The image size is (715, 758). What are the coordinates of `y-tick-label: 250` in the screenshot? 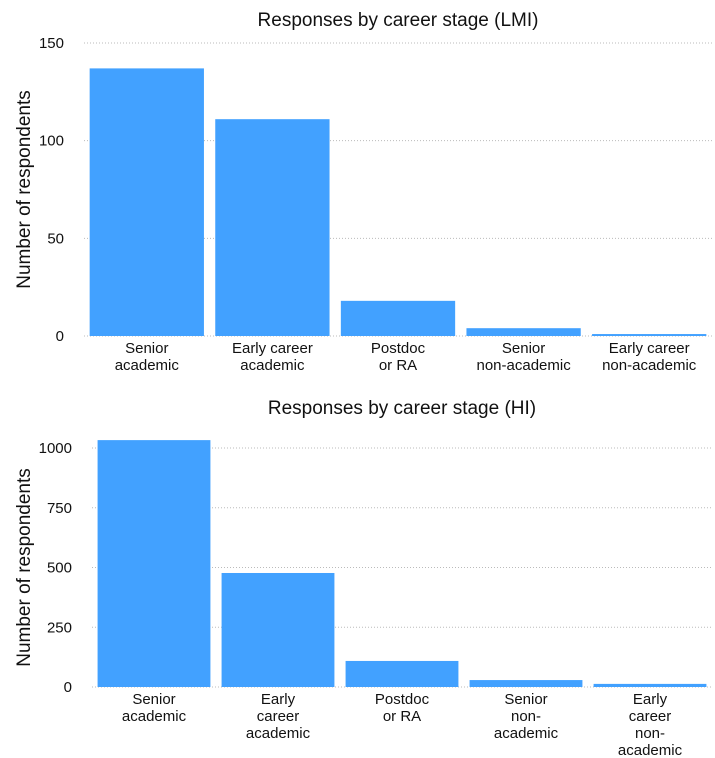 It's located at (59, 627).